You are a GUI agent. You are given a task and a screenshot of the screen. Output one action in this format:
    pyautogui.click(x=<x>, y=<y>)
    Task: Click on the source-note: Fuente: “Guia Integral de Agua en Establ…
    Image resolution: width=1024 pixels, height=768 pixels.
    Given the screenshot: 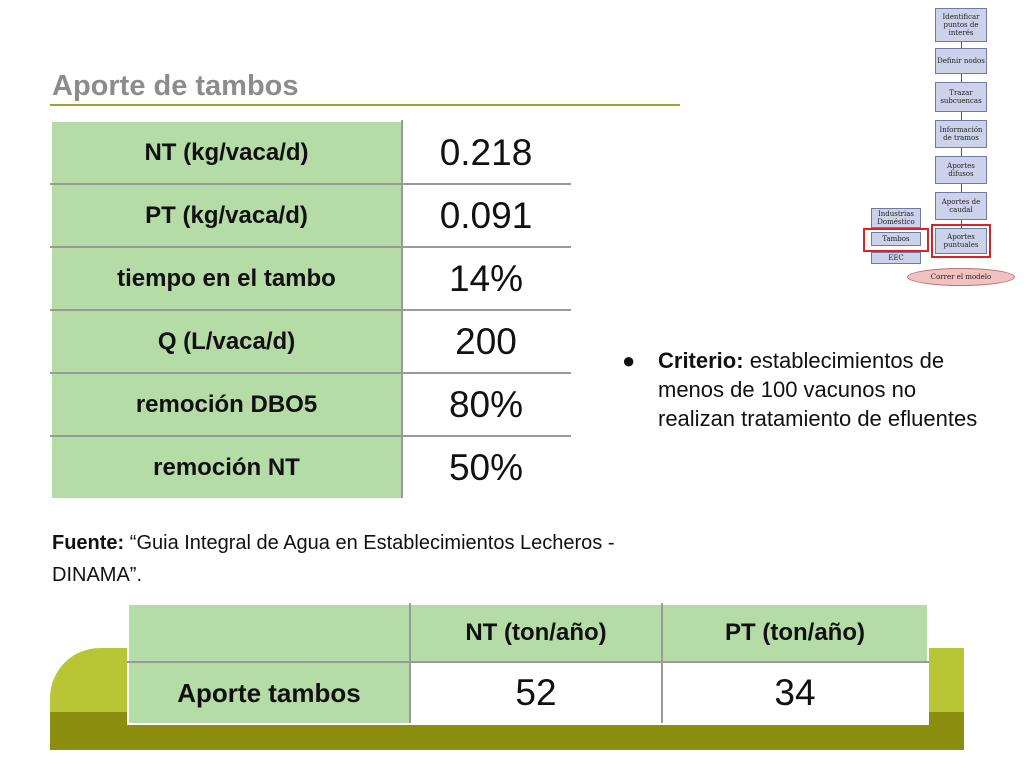 What is the action you would take?
    pyautogui.click(x=347, y=559)
    